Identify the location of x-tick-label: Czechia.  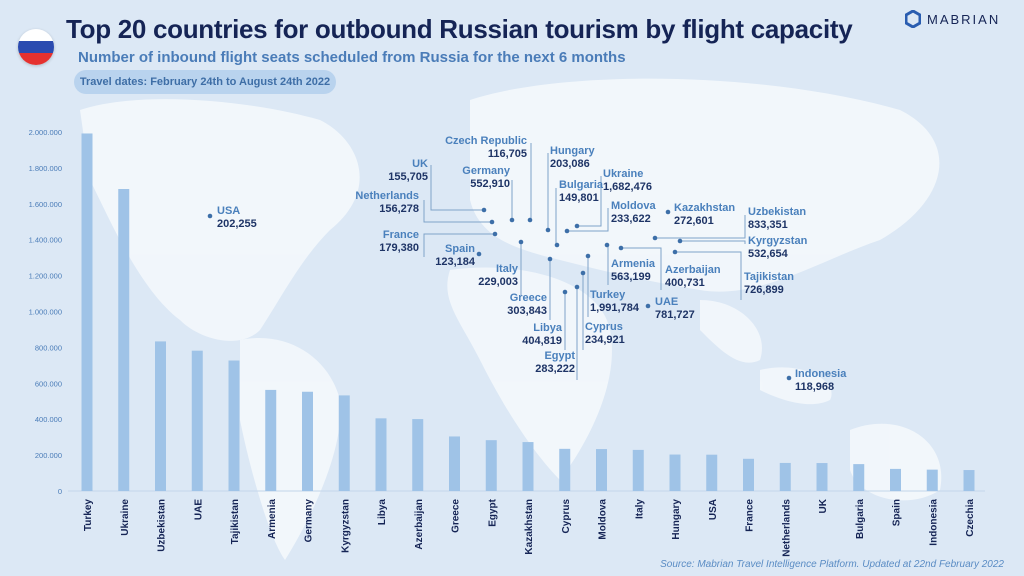
(970, 518).